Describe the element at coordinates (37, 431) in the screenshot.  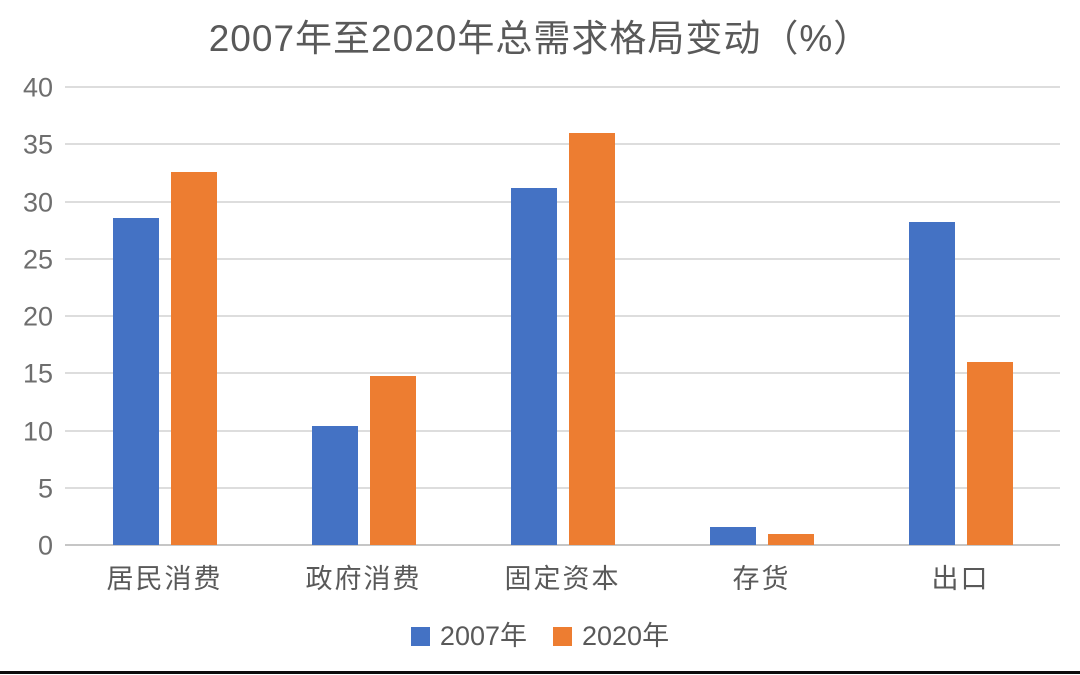
I see `y-tick-label-10: 10` at that location.